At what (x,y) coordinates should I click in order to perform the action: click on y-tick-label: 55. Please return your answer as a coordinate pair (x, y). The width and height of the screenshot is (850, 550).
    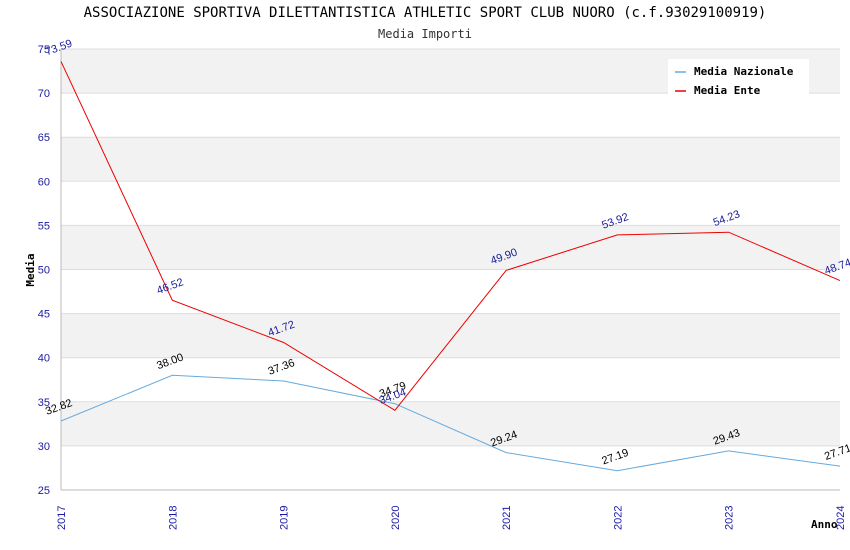
    Looking at the image, I should click on (44, 226).